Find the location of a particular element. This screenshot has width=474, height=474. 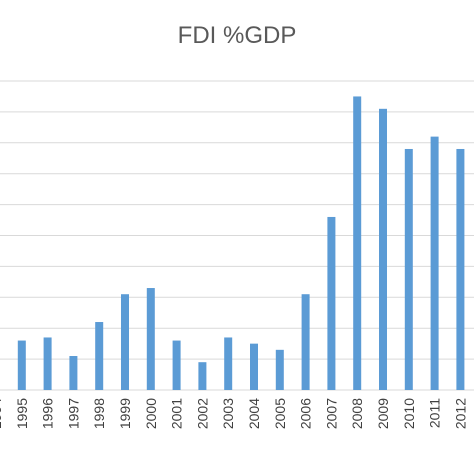

x-tick-label-2011: 2011 is located at coordinates (435, 413).